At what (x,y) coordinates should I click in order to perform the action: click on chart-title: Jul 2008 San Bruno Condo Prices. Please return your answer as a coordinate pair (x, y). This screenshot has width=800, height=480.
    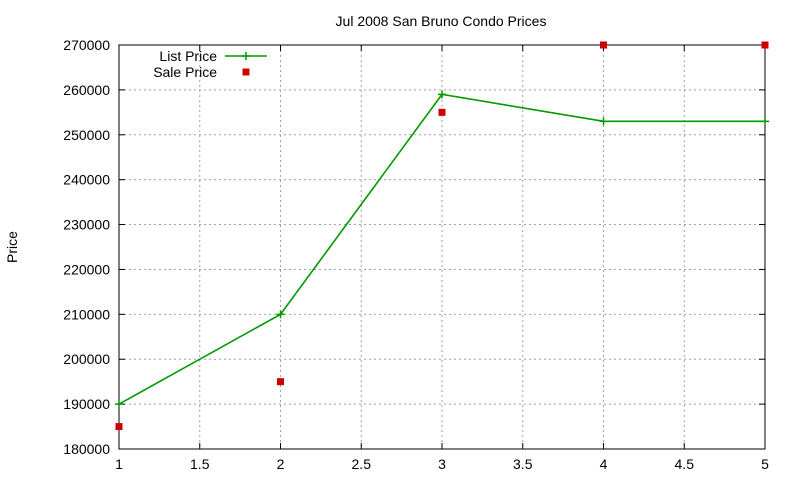
    Looking at the image, I should click on (441, 21).